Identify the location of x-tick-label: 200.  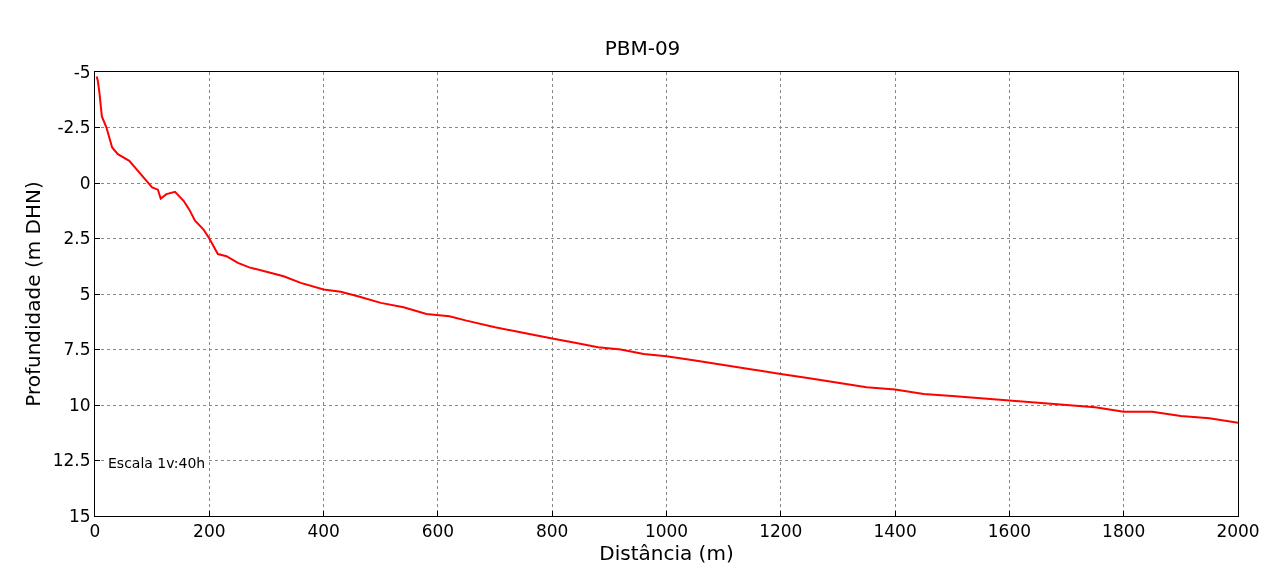
(209, 531).